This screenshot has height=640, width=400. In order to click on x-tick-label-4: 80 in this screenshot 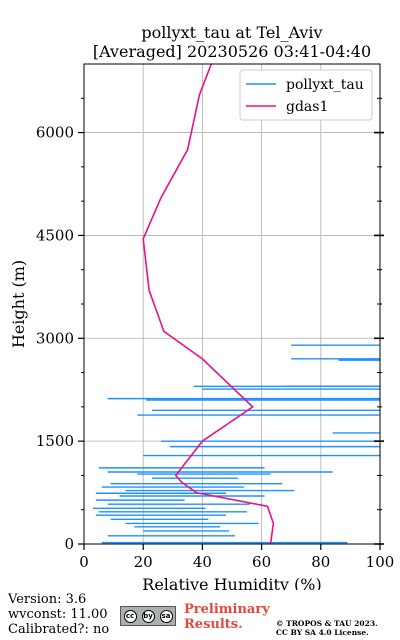, I will do `click(320, 562)`.